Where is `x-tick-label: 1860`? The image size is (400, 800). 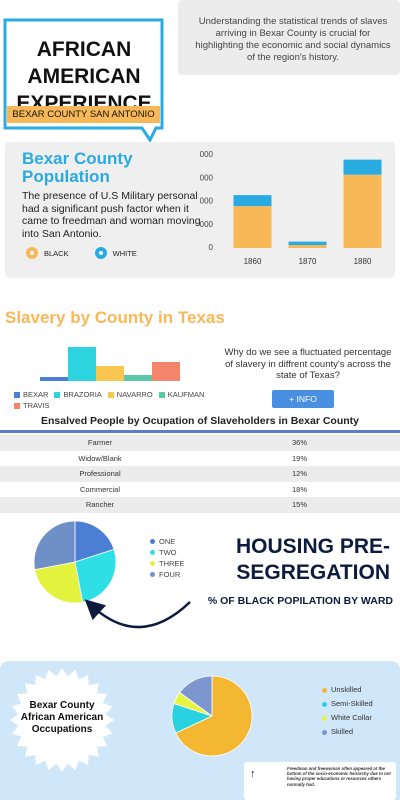 x-tick-label: 1860 is located at coordinates (253, 261).